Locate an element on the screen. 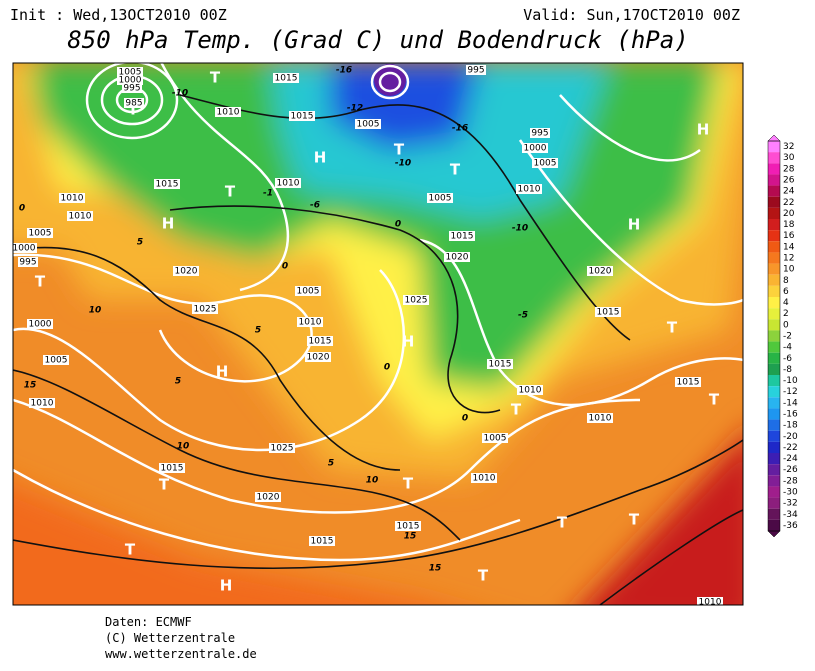 The height and width of the screenshot is (671, 815). colorbar-label: -34 is located at coordinates (790, 515).